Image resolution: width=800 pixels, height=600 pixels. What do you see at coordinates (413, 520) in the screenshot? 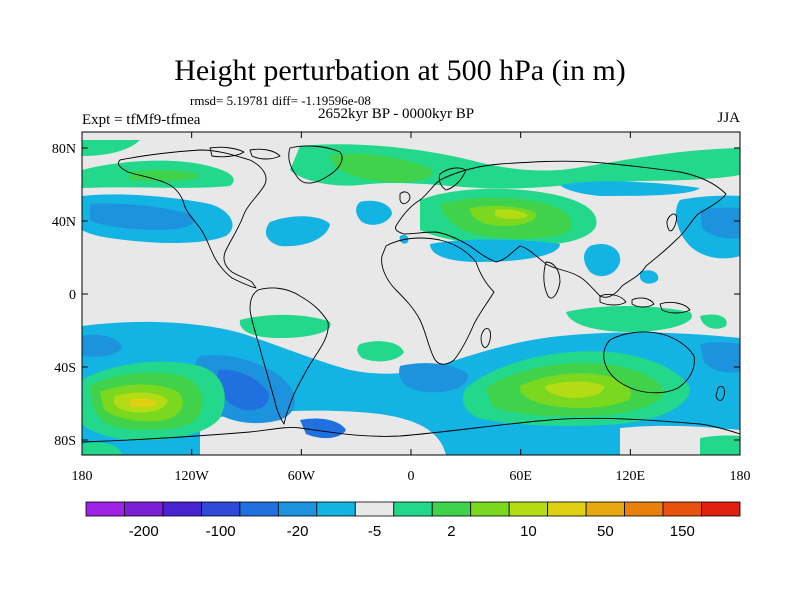
I see `colorbar: -200 -100 -20 -5 2 10 50 150` at bounding box center [413, 520].